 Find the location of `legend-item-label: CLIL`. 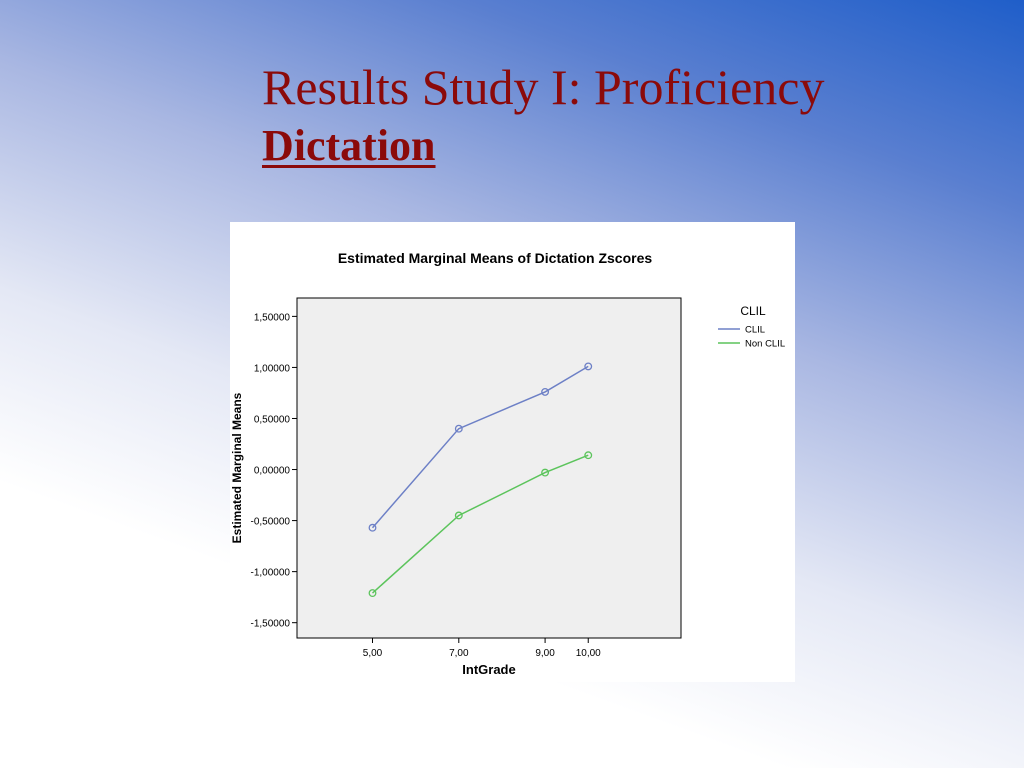

legend-item-label: CLIL is located at coordinates (755, 330).